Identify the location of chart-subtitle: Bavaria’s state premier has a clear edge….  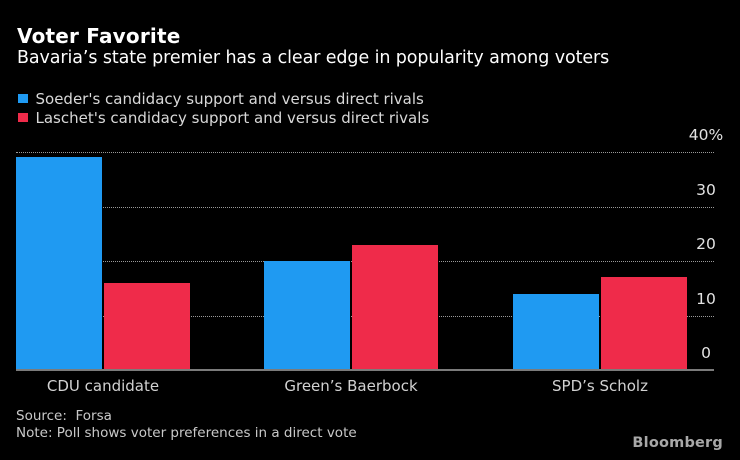
(313, 58).